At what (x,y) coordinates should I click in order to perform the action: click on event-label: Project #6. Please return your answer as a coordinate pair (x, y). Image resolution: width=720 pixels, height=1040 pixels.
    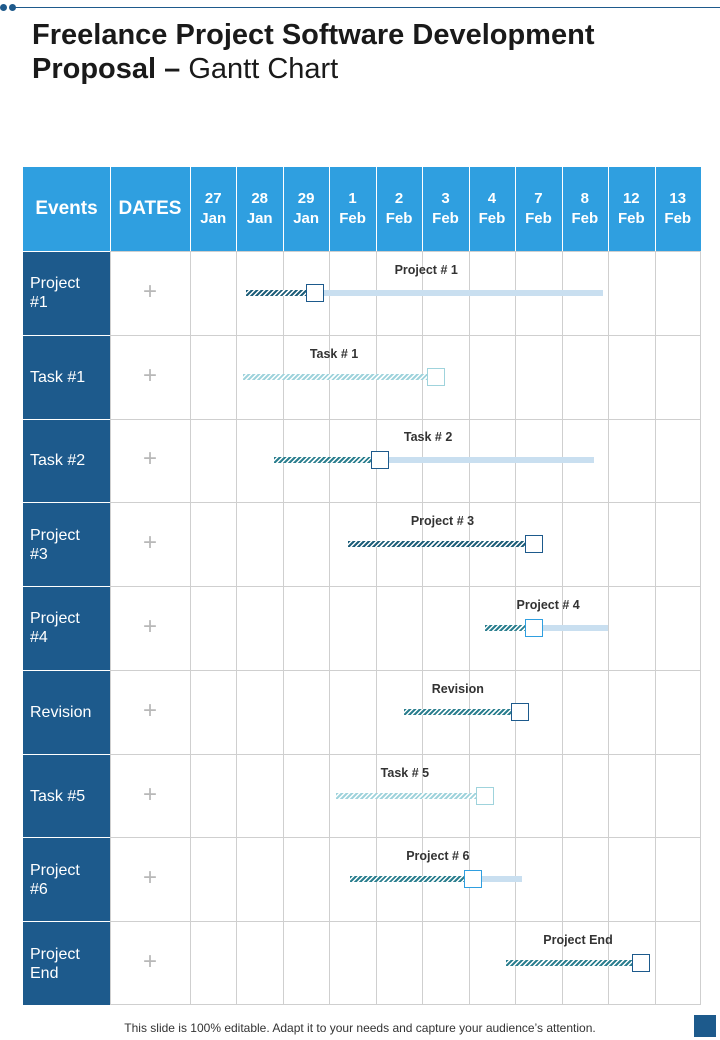
    Looking at the image, I should click on (55, 879).